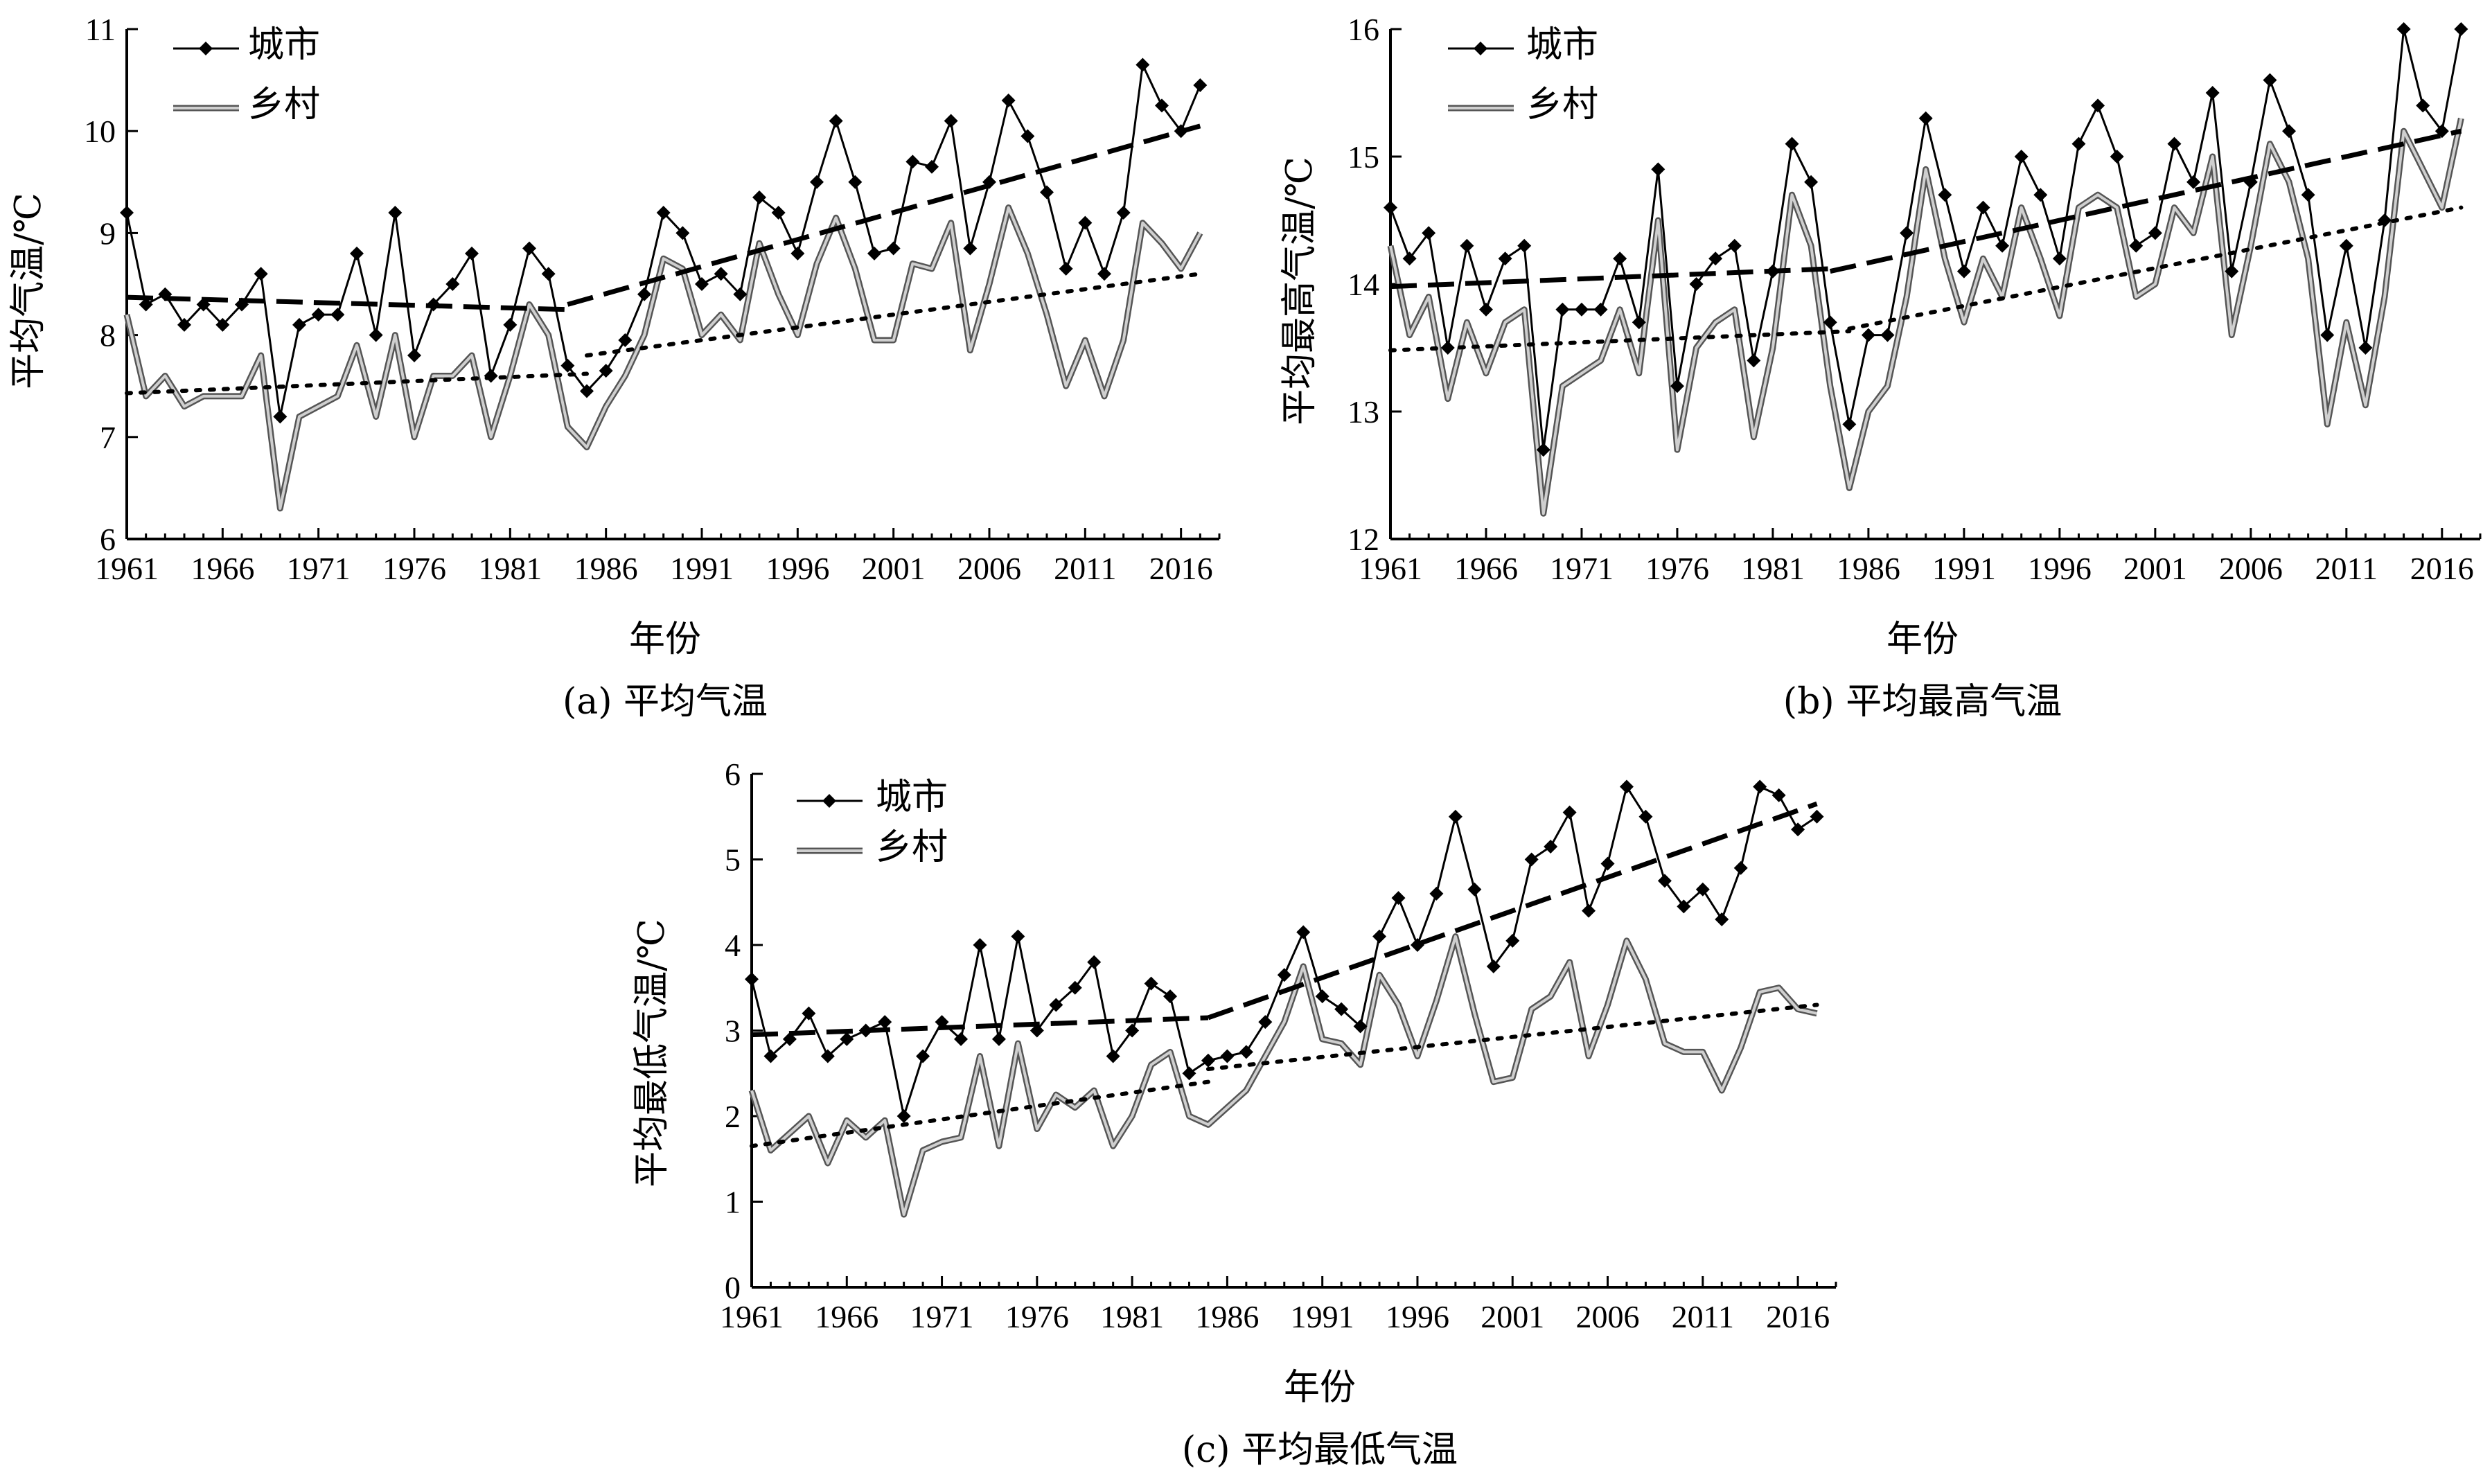  Describe the element at coordinates (1085, 568) in the screenshot. I see `x-tick-label-a: 2011` at that location.